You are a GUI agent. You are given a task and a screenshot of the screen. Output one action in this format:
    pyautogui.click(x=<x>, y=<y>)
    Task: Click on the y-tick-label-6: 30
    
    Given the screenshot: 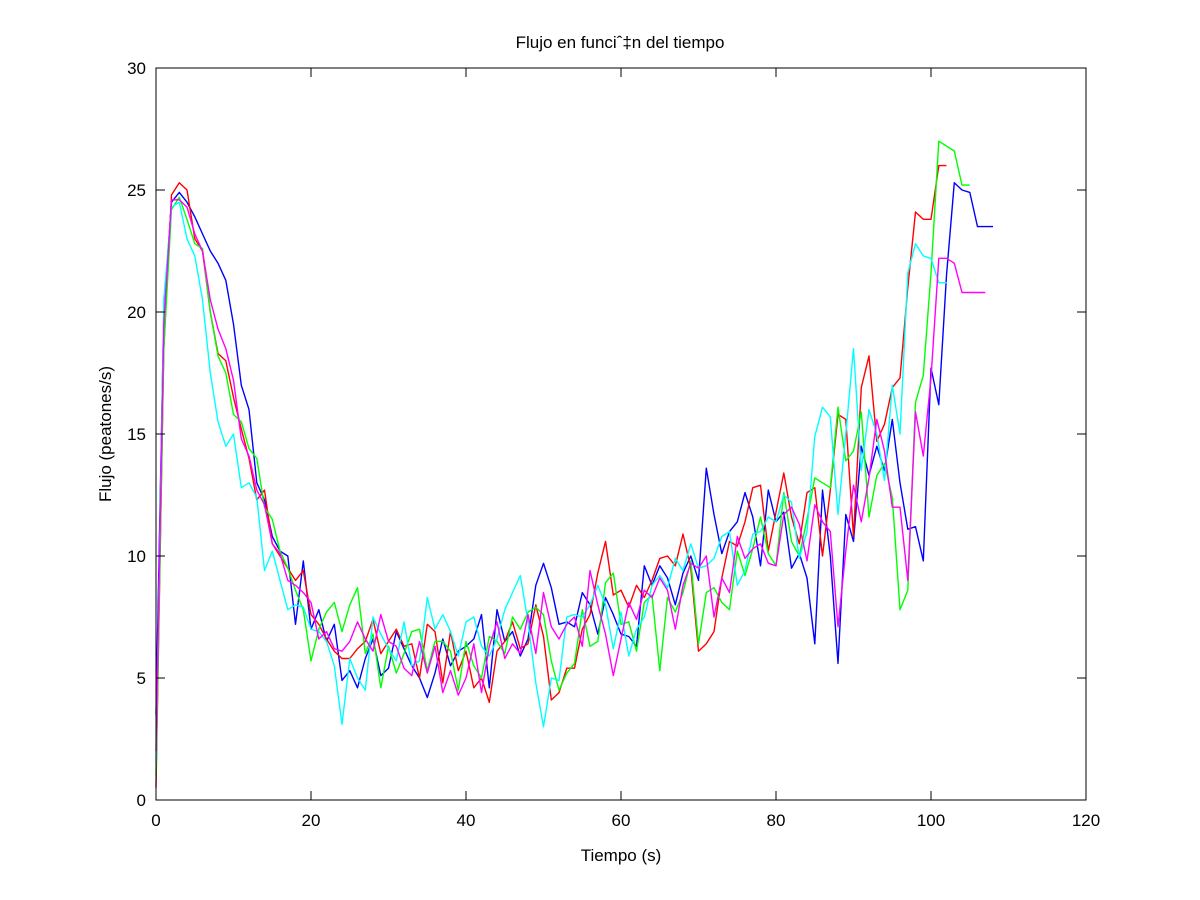 What is the action you would take?
    pyautogui.click(x=136, y=68)
    